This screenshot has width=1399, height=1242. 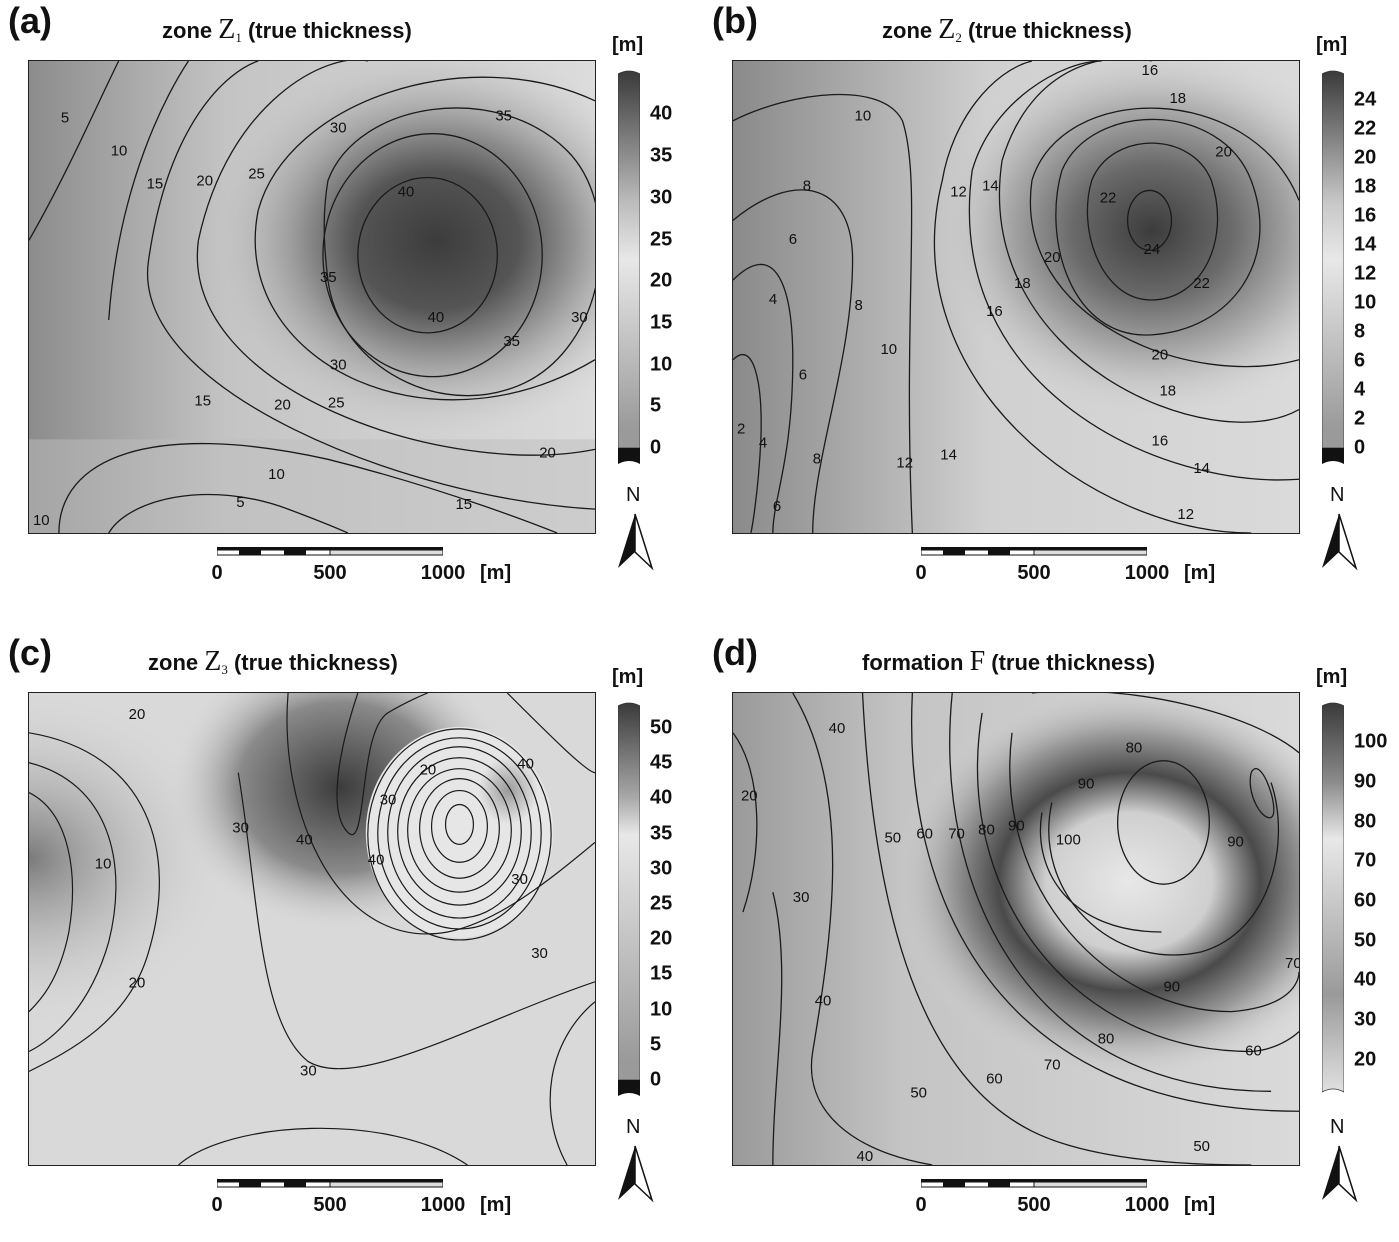 I want to click on contour-label: 80, so click(x=1106, y=1039).